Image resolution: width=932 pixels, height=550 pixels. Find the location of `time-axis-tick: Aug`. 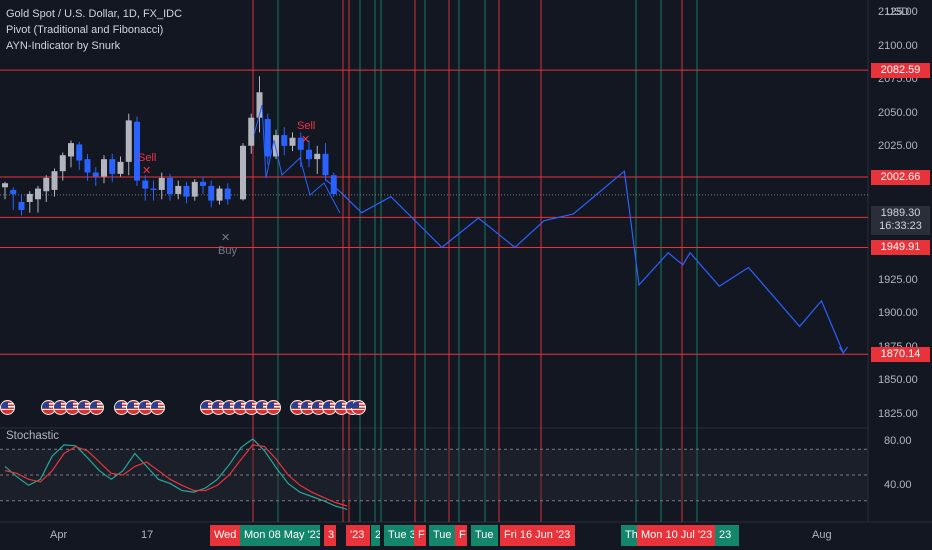

time-axis-tick: Aug is located at coordinates (822, 535).